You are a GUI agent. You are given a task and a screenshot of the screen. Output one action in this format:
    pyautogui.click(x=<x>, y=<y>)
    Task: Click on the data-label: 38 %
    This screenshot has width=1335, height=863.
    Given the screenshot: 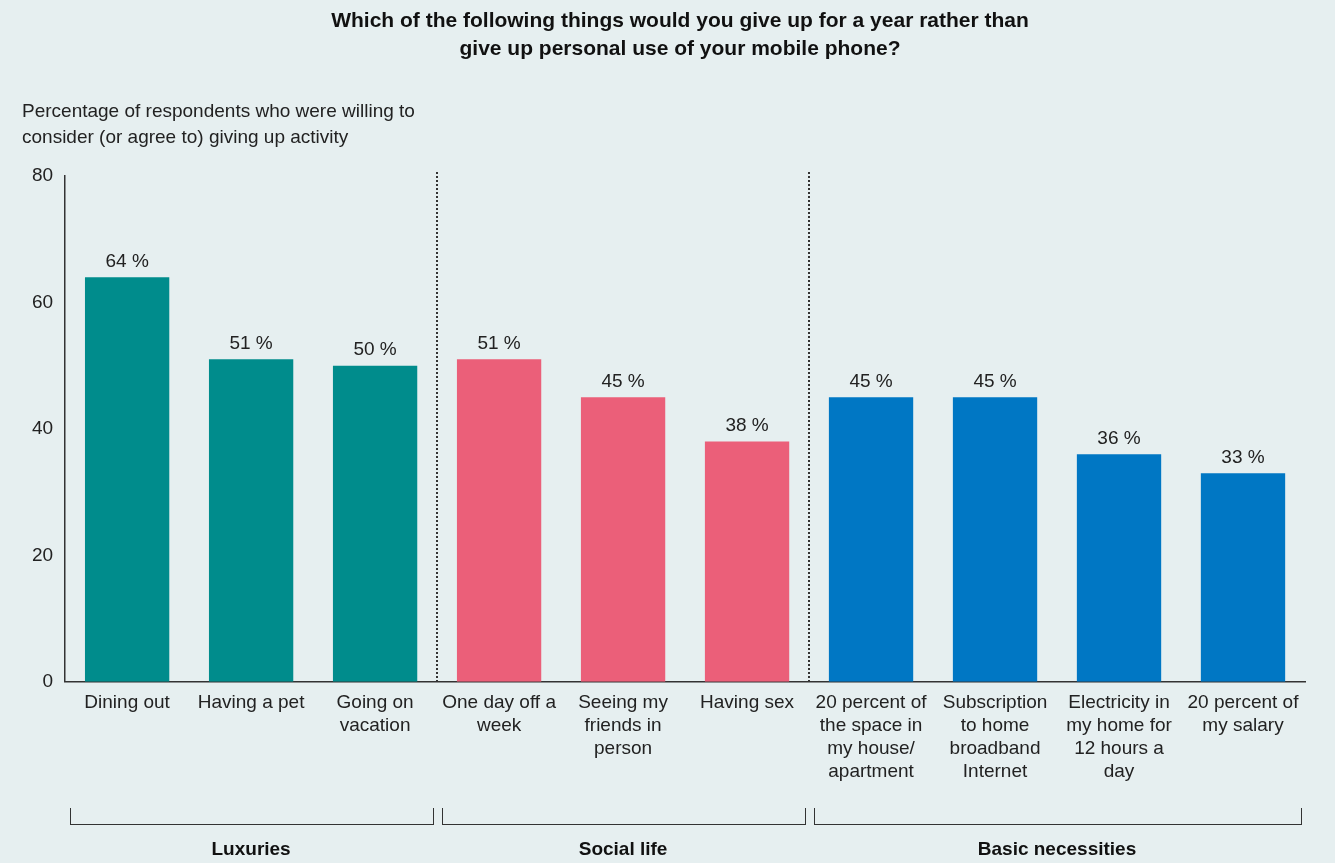 What is the action you would take?
    pyautogui.click(x=747, y=425)
    